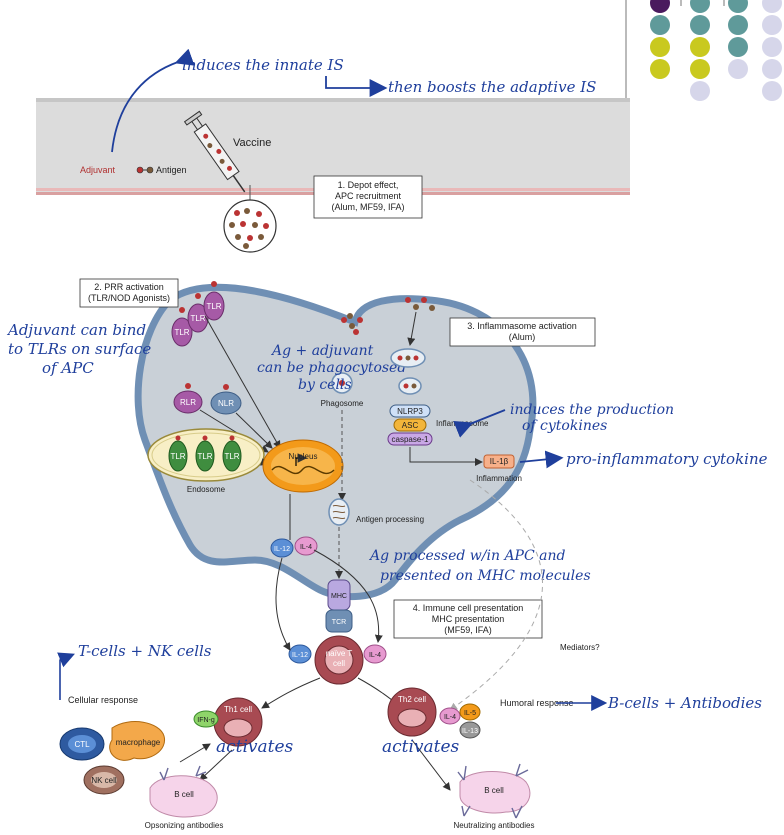  Describe the element at coordinates (466, 556) in the screenshot. I see `svg-text: Ag processed w/in APC and` at that location.